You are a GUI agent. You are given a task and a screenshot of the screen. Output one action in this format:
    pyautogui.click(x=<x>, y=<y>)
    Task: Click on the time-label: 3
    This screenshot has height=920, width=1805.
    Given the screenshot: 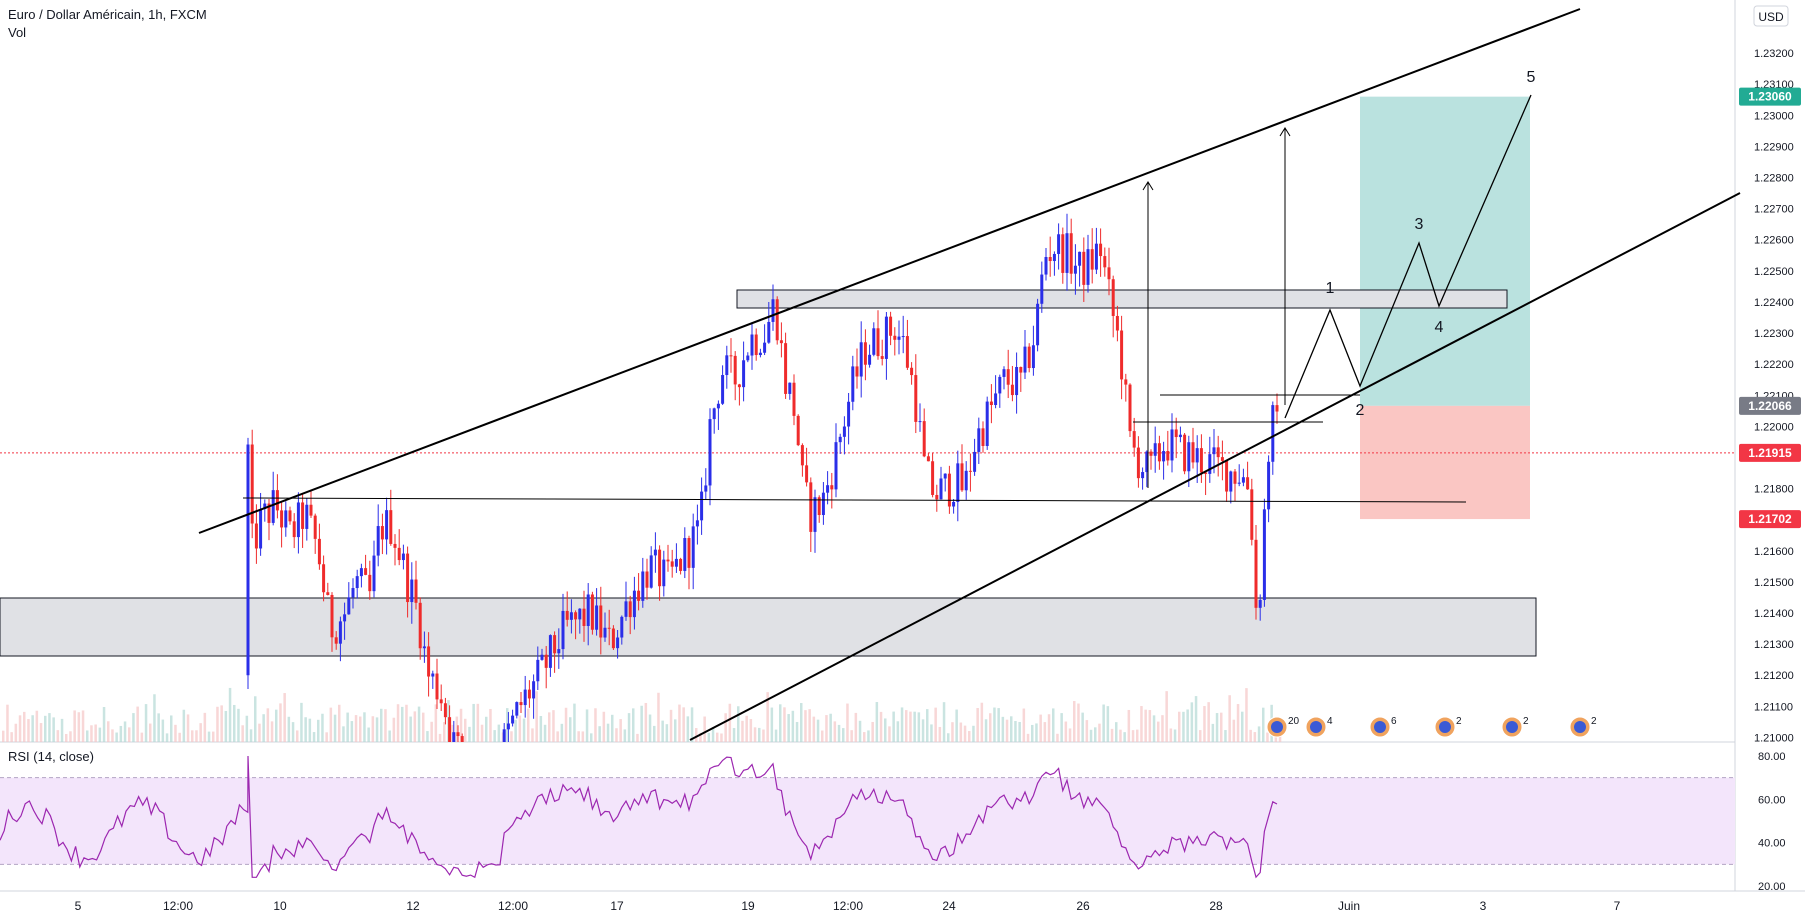 What is the action you would take?
    pyautogui.click(x=1483, y=906)
    